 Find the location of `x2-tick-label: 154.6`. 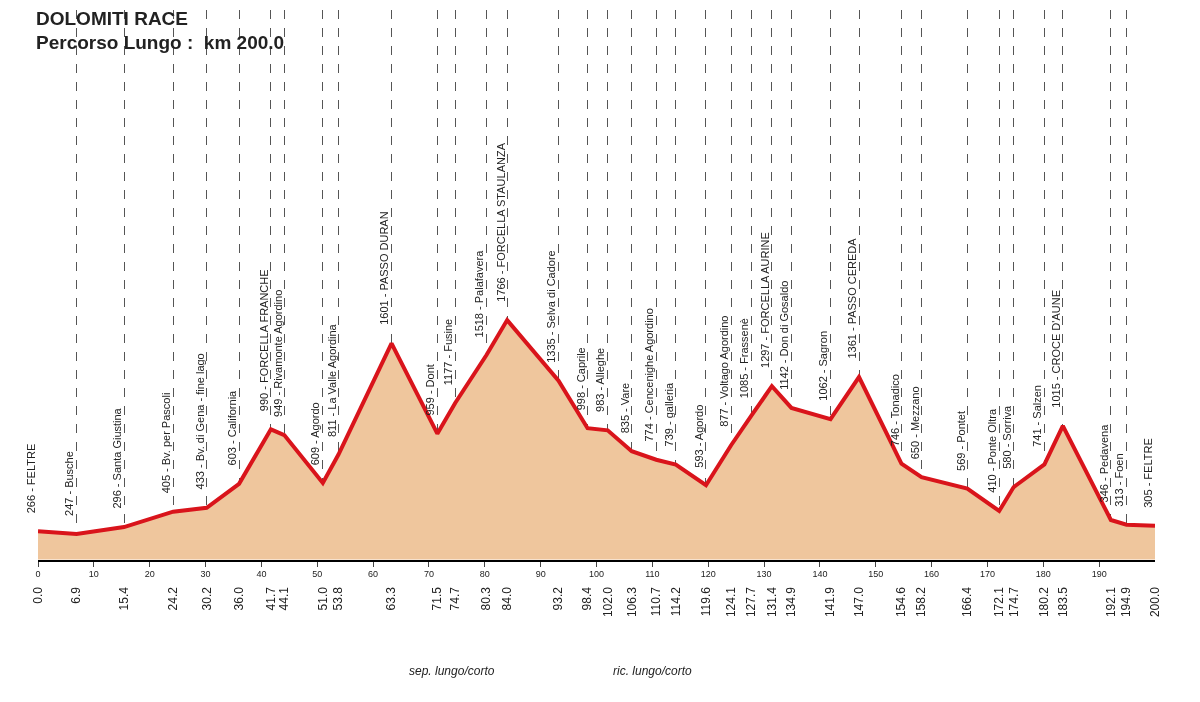

x2-tick-label: 154.6 is located at coordinates (901, 602).